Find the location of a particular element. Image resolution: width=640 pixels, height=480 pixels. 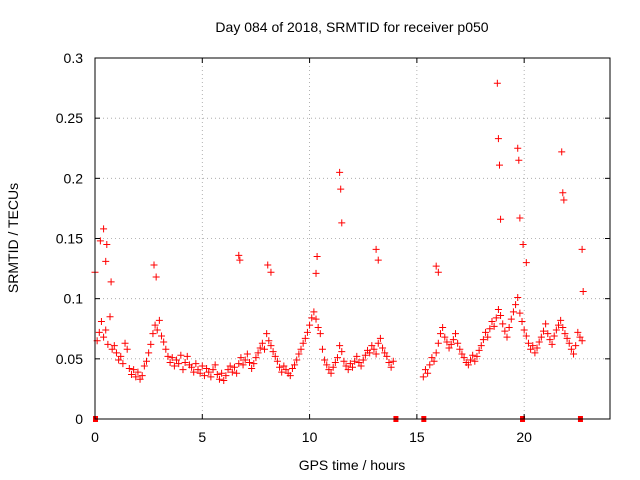

y-tick-label: 0 is located at coordinates (79, 419).